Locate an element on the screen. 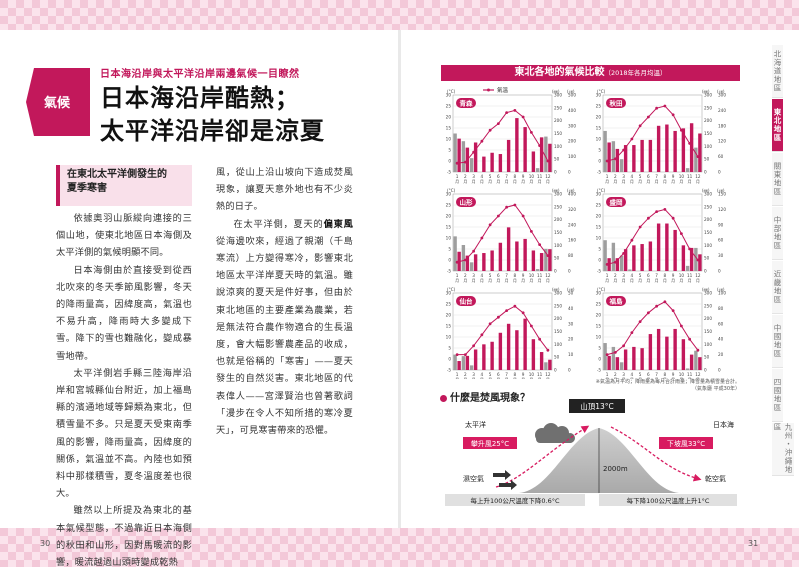 This screenshot has width=799, height=567. ascend-box is located at coordinates (490, 443).